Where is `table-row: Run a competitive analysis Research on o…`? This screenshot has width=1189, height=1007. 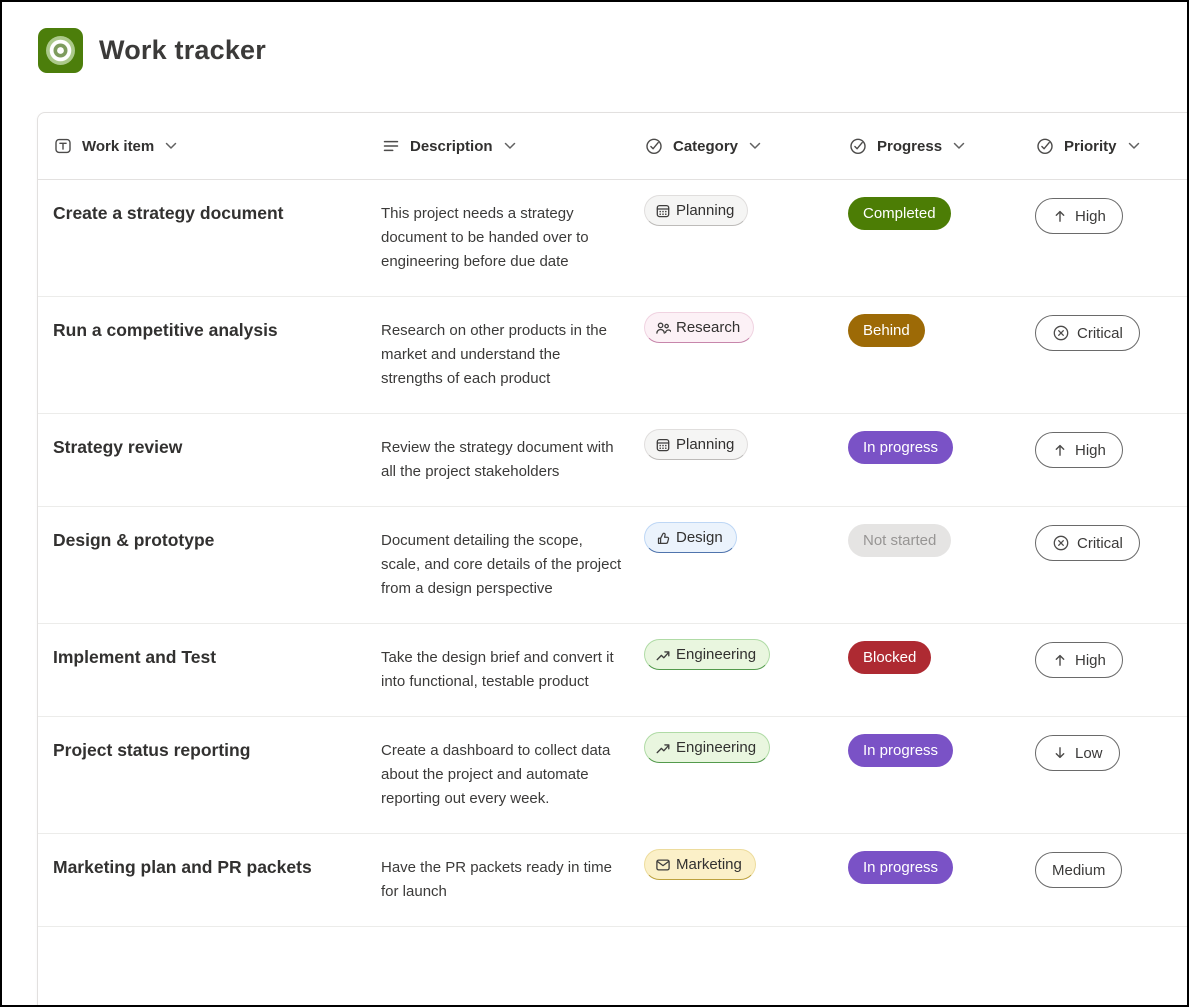
table-row: Run a competitive analysis Research on o… is located at coordinates (612, 355).